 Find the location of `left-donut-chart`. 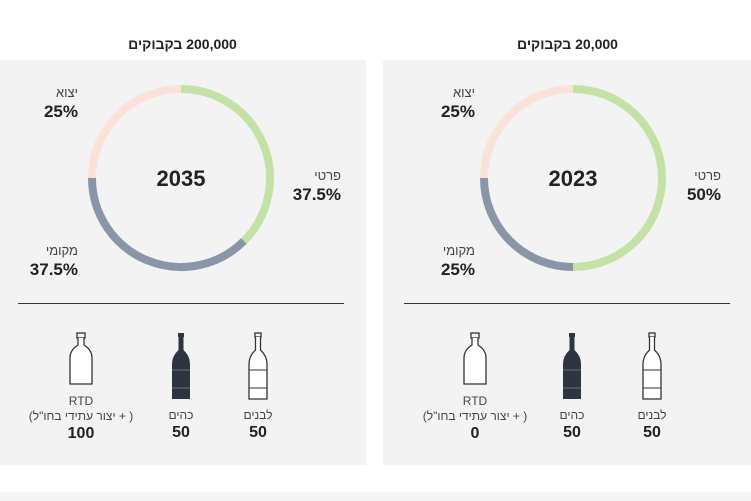

left-donut-chart is located at coordinates (181, 178).